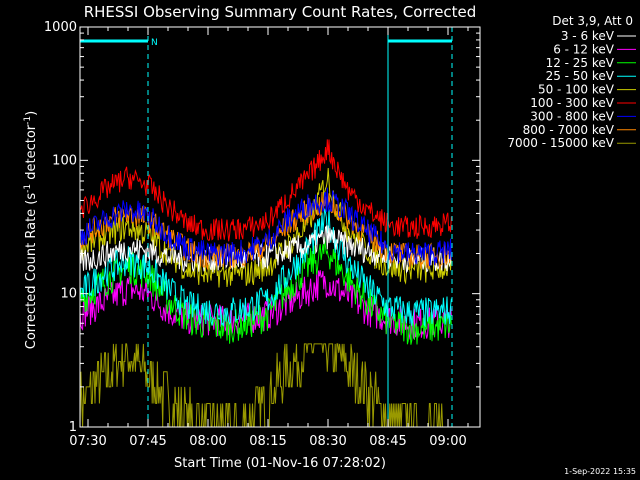 This screenshot has width=640, height=480. What do you see at coordinates (60, 27) in the screenshot?
I see `y-tick-label: 1000` at bounding box center [60, 27].